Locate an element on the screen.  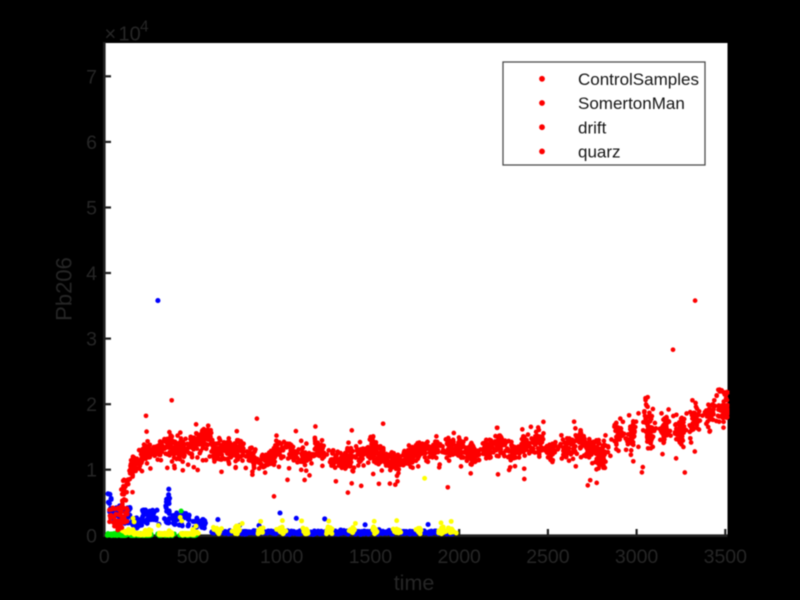
svg-text: 6 is located at coordinates (91, 143).